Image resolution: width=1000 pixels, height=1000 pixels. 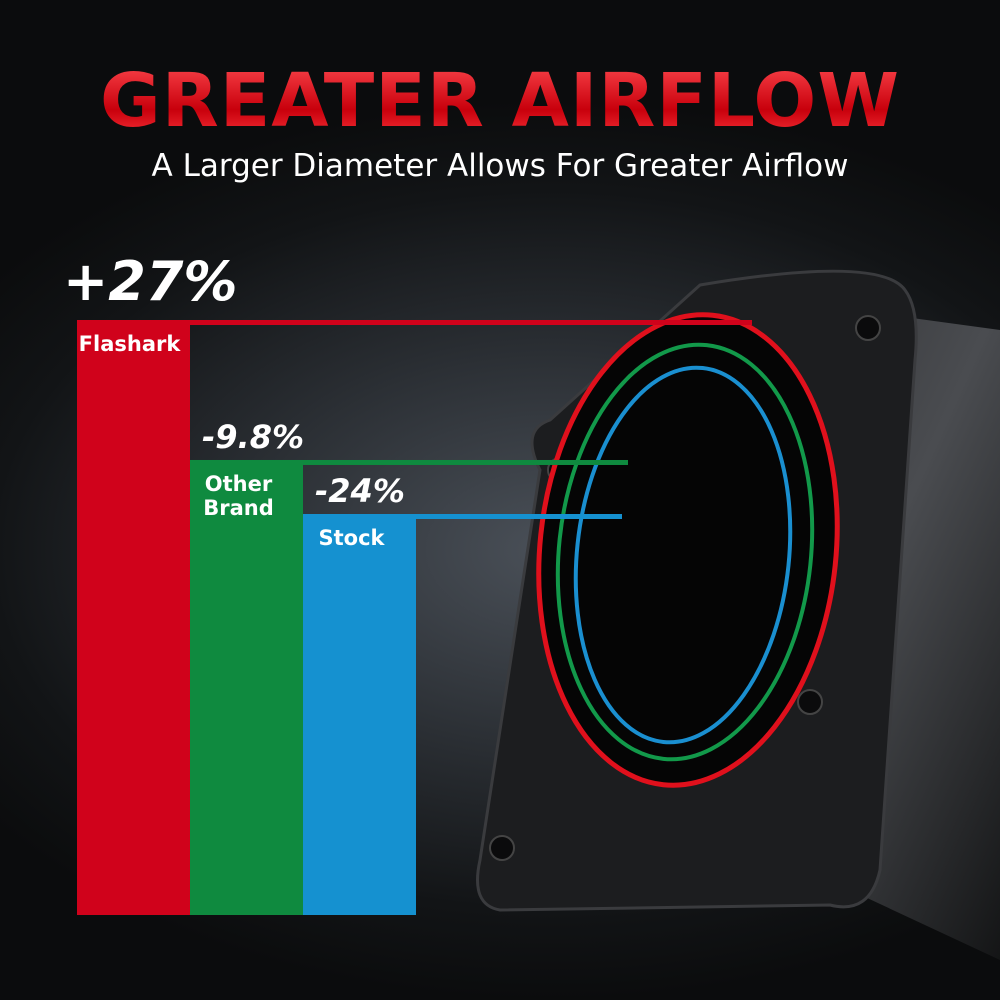 I want to click on bar-stock, so click(x=359, y=714).